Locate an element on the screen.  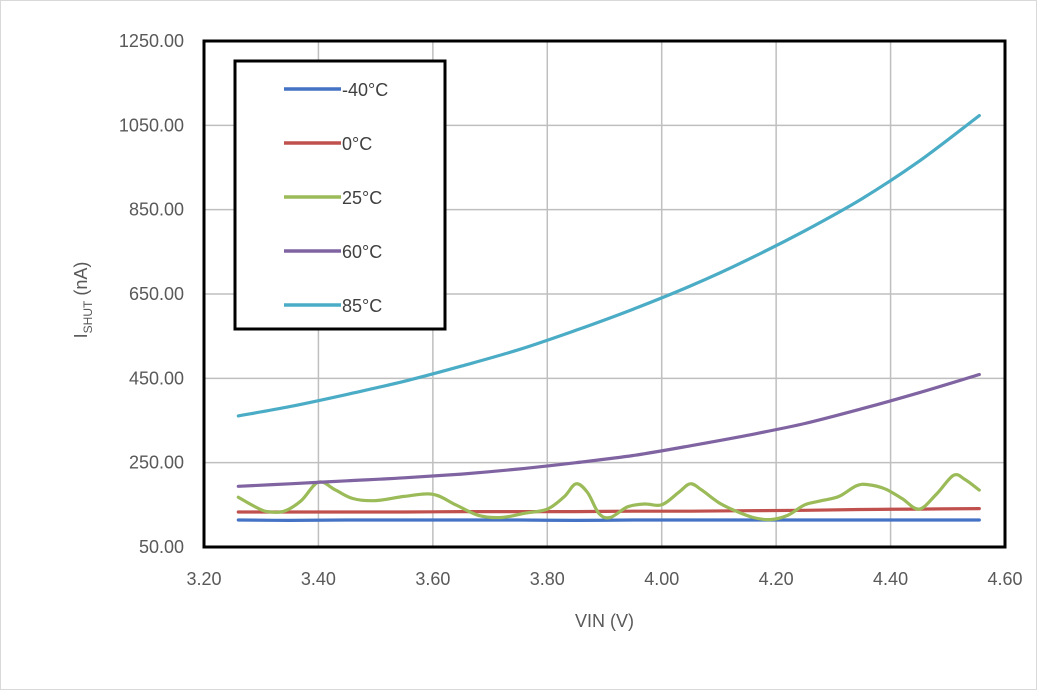
x-tick-label: 4.20 is located at coordinates (776, 579).